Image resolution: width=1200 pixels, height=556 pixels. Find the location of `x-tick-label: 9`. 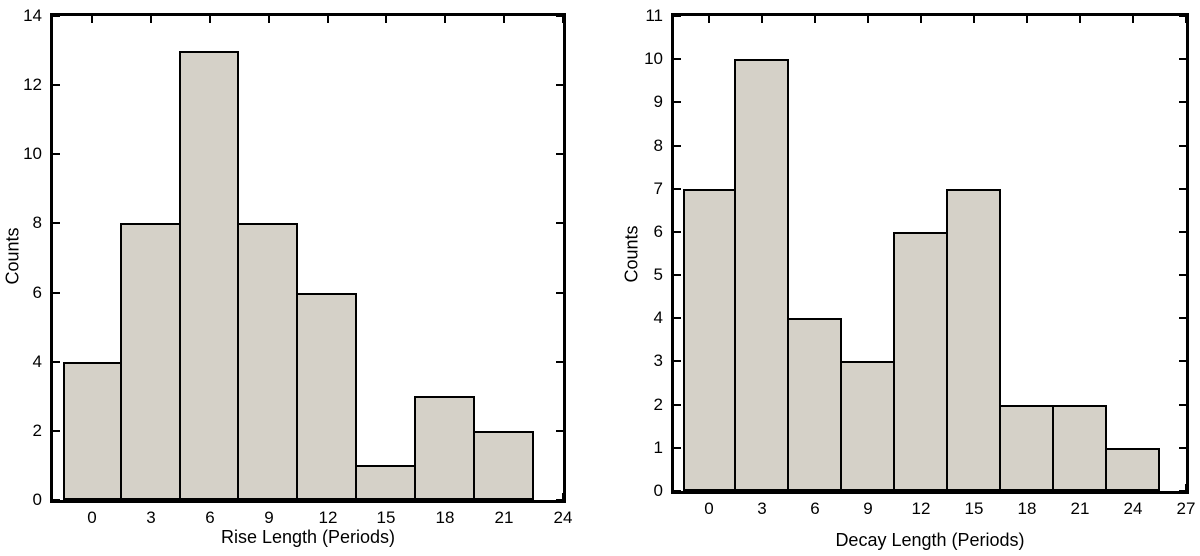

x-tick-label: 9 is located at coordinates (269, 517).